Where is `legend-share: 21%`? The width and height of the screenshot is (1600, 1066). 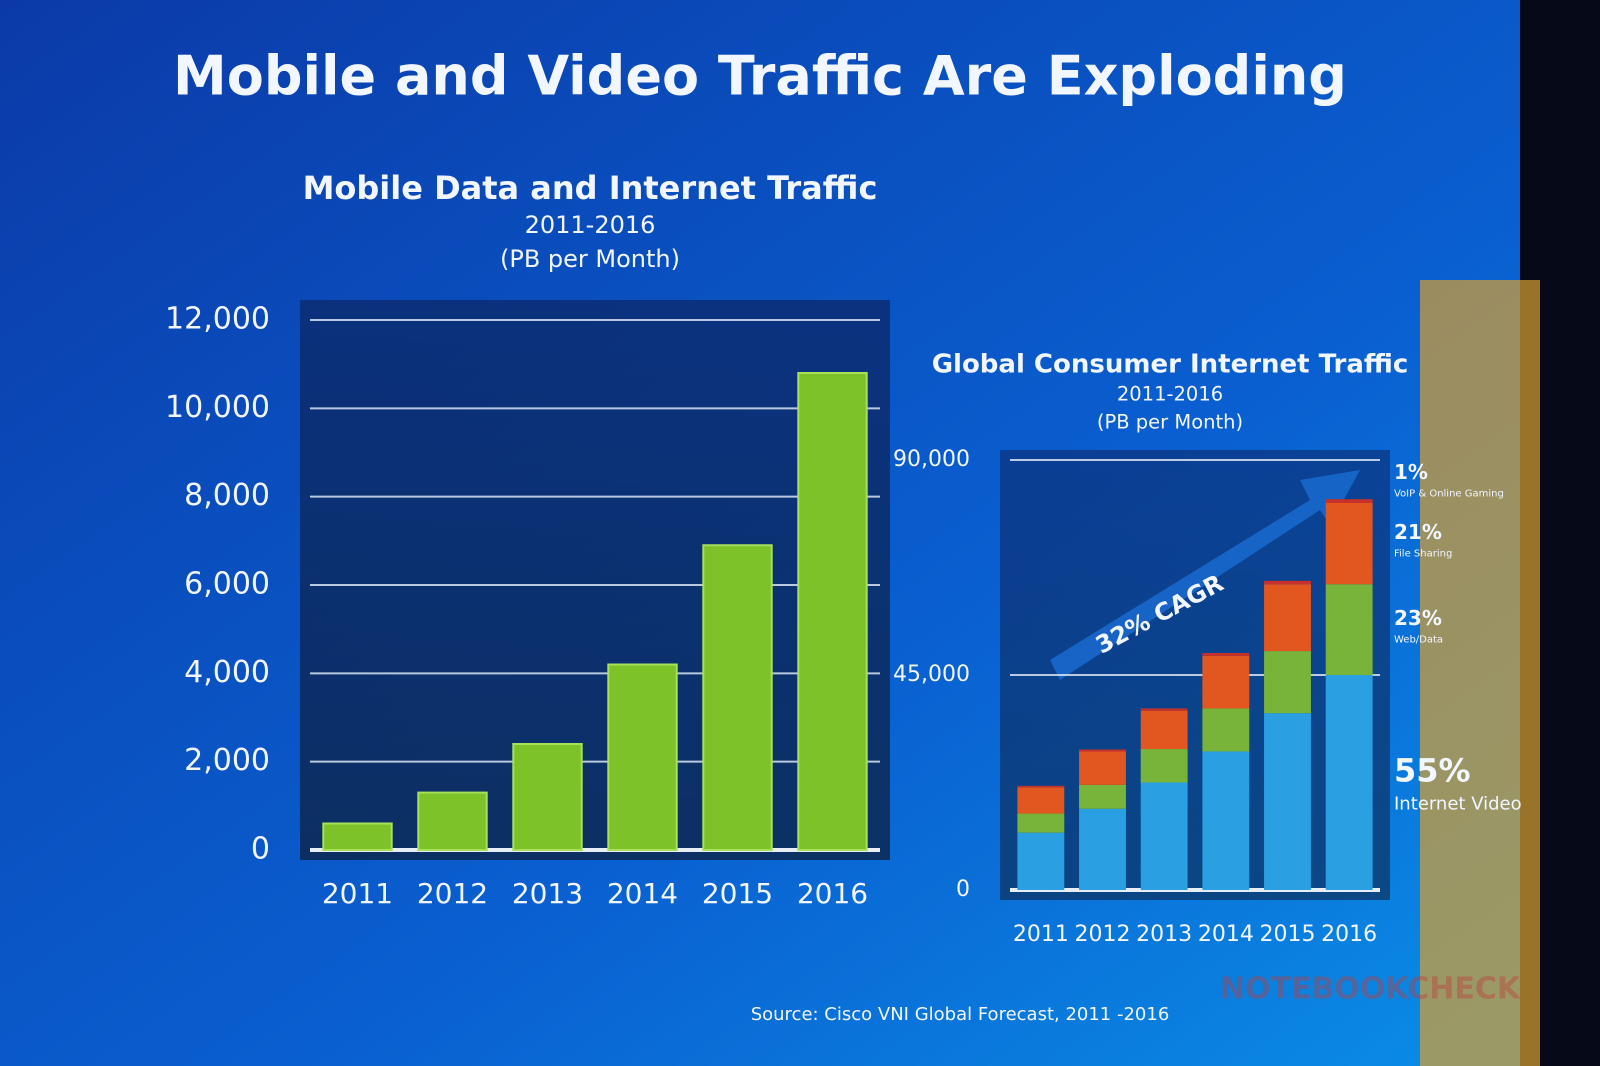
legend-share: 21% is located at coordinates (1418, 532).